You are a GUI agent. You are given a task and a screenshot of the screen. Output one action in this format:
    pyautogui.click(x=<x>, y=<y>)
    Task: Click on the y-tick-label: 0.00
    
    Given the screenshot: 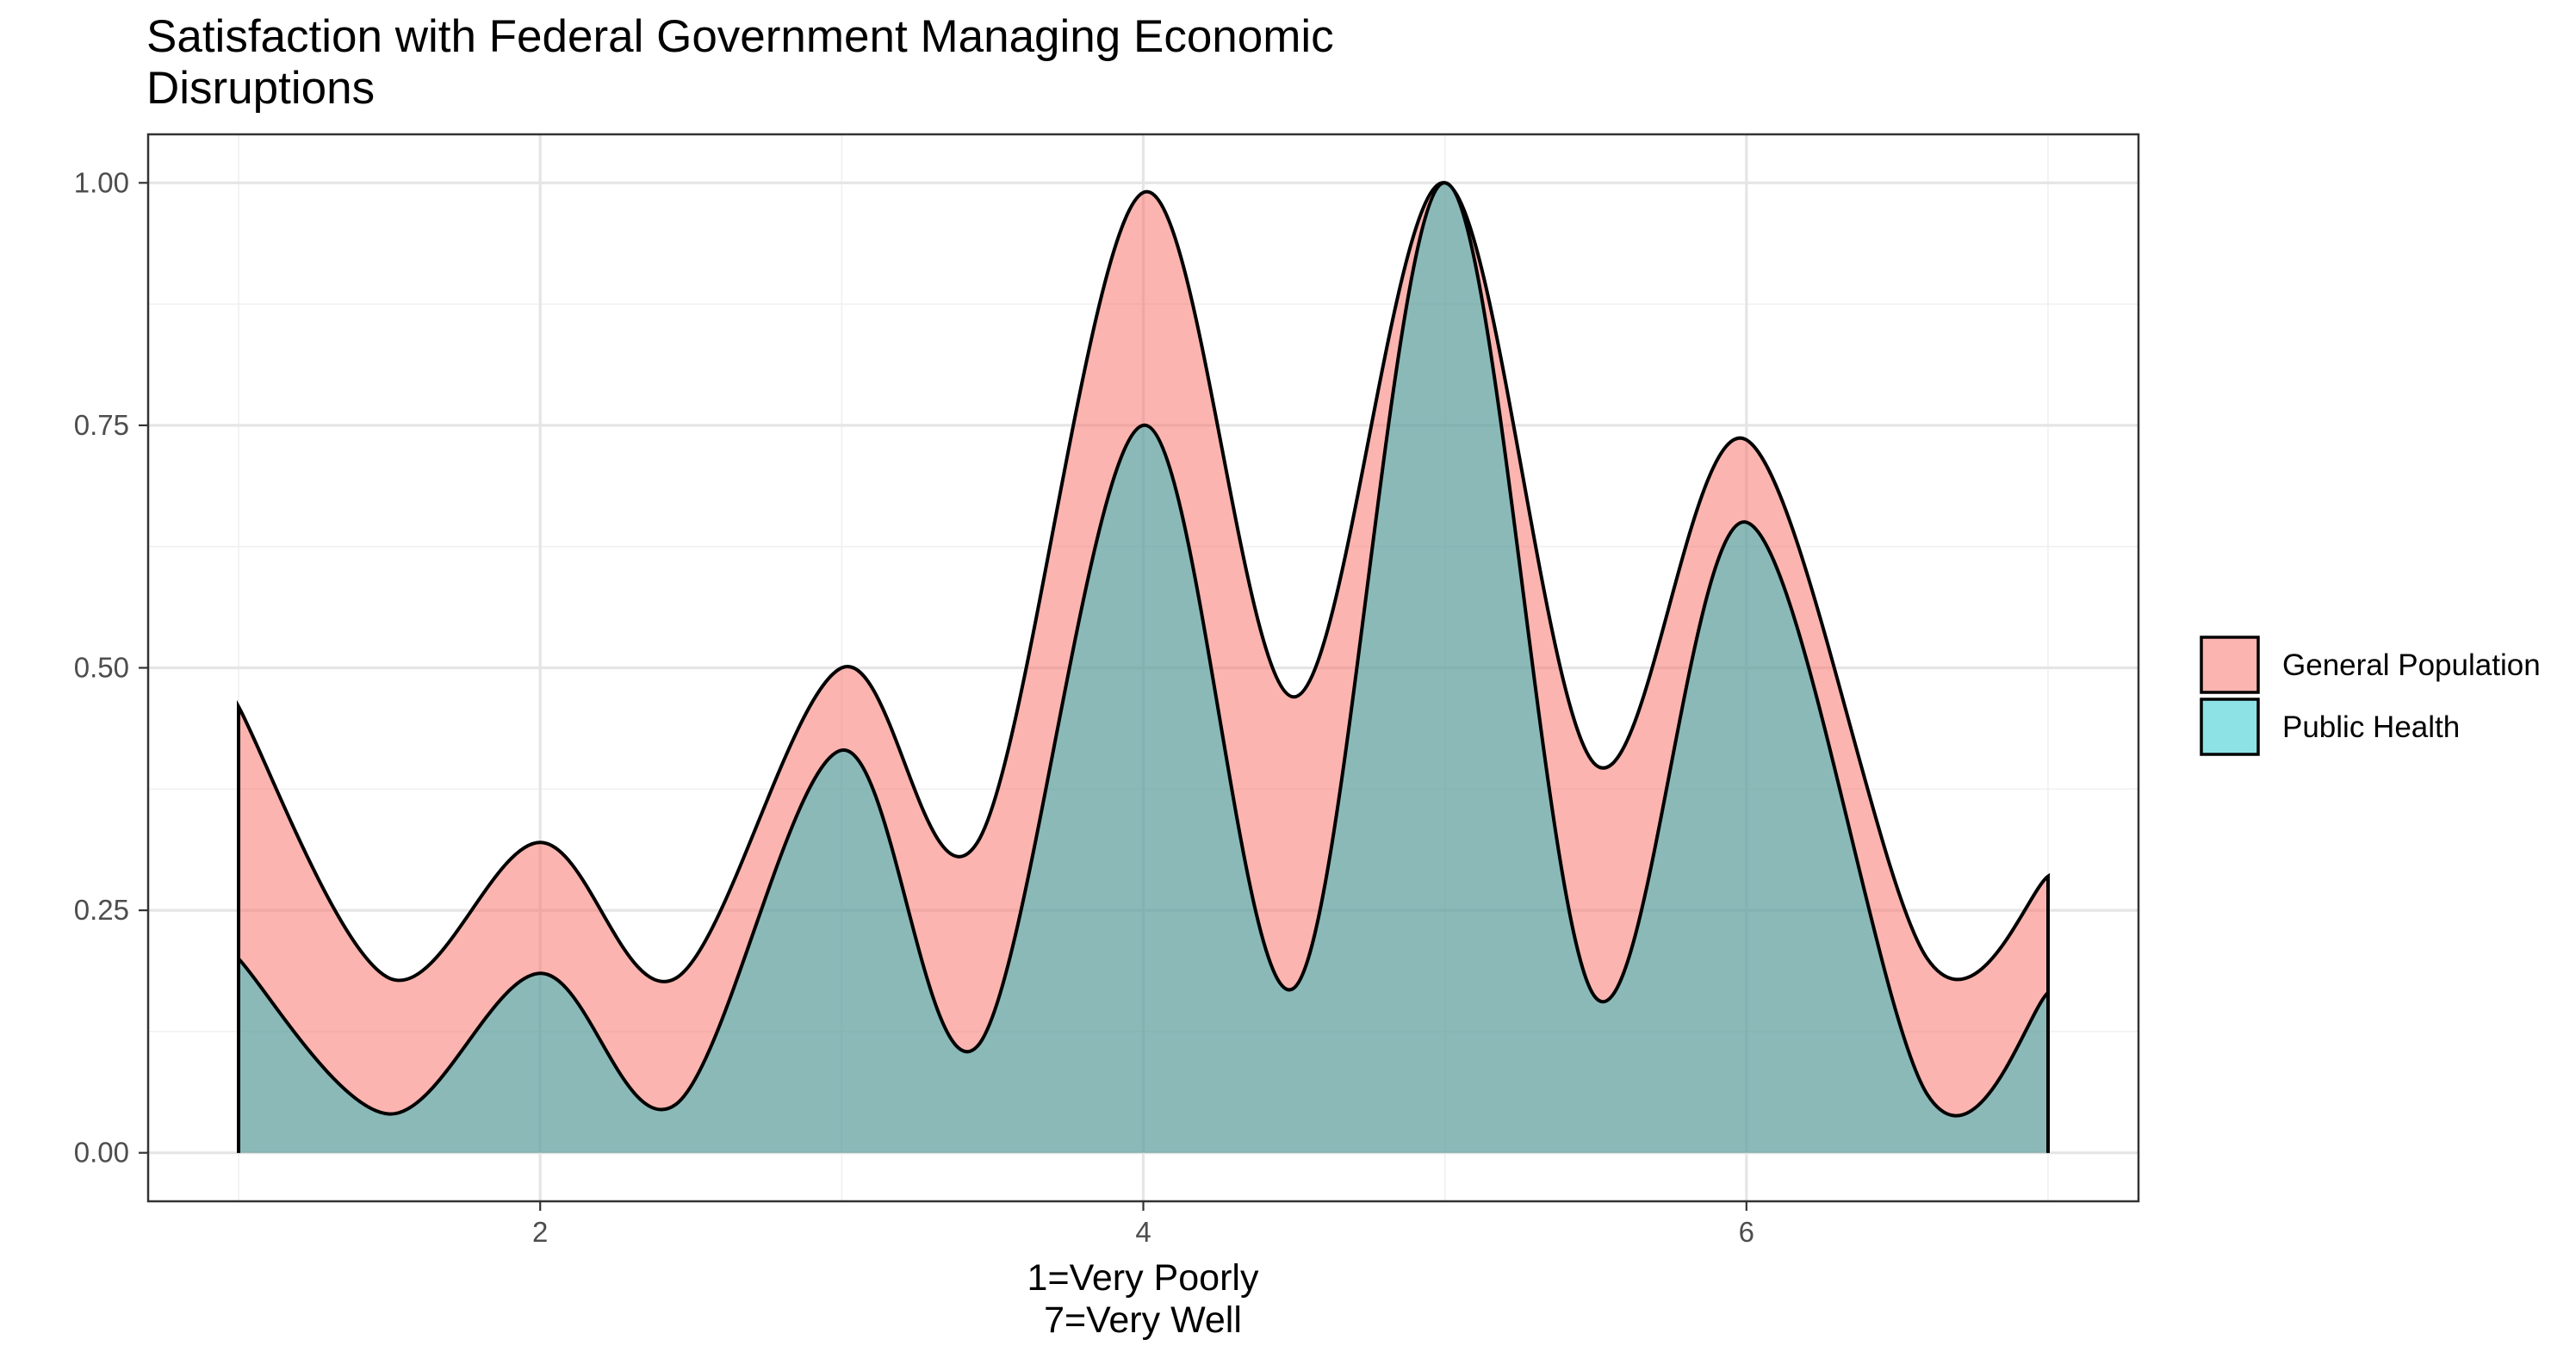 What is the action you would take?
    pyautogui.click(x=102, y=1153)
    